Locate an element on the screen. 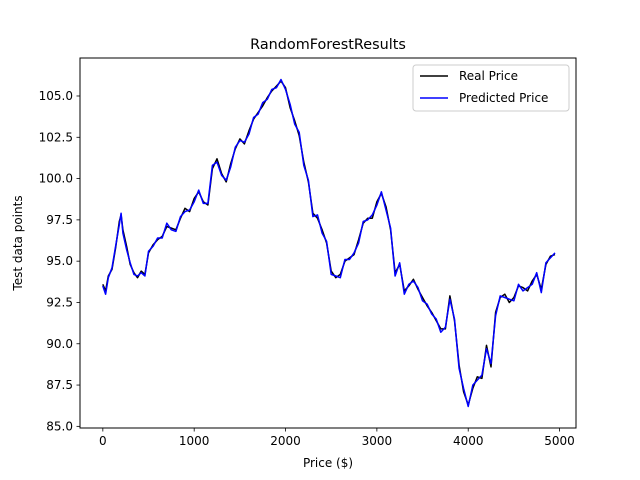 The height and width of the screenshot is (480, 640). legend-label-predicted-price: Predicted Price is located at coordinates (503, 98).